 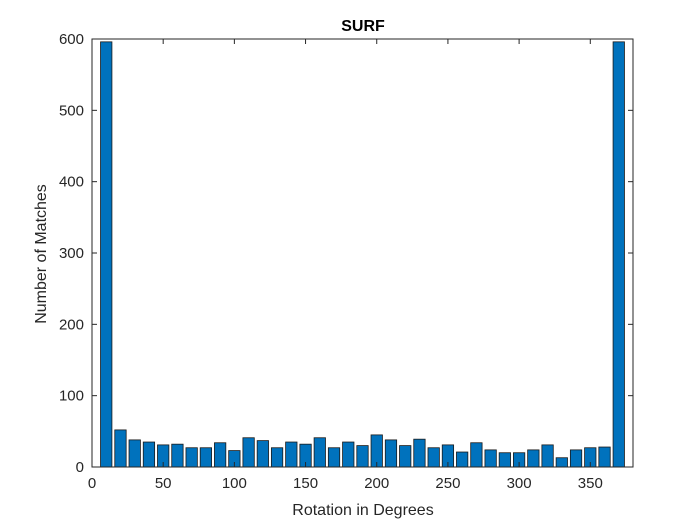 What do you see at coordinates (71, 324) in the screenshot?
I see `y-tick-label: 200` at bounding box center [71, 324].